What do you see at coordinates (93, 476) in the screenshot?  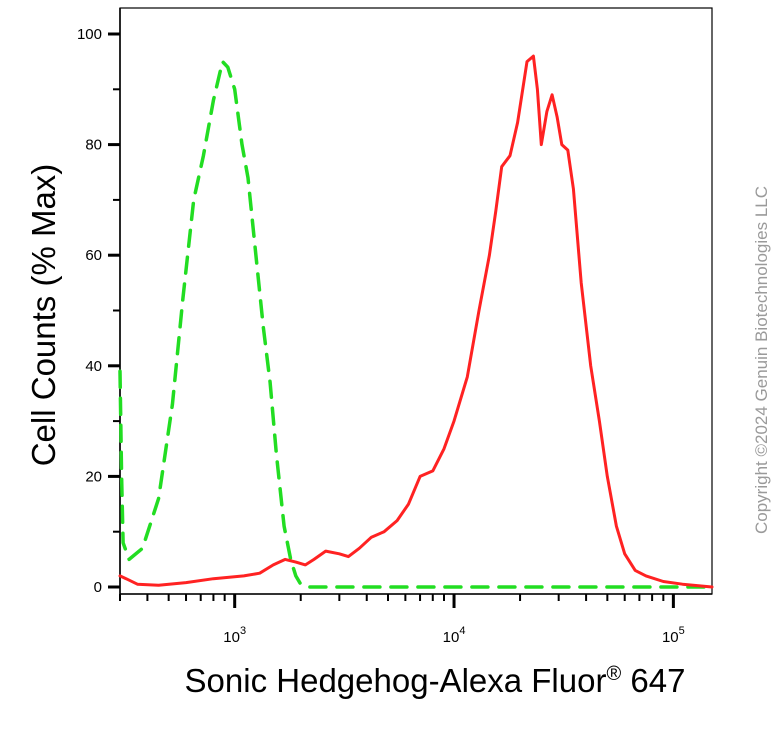 I see `y-tick-label-20: 20` at bounding box center [93, 476].